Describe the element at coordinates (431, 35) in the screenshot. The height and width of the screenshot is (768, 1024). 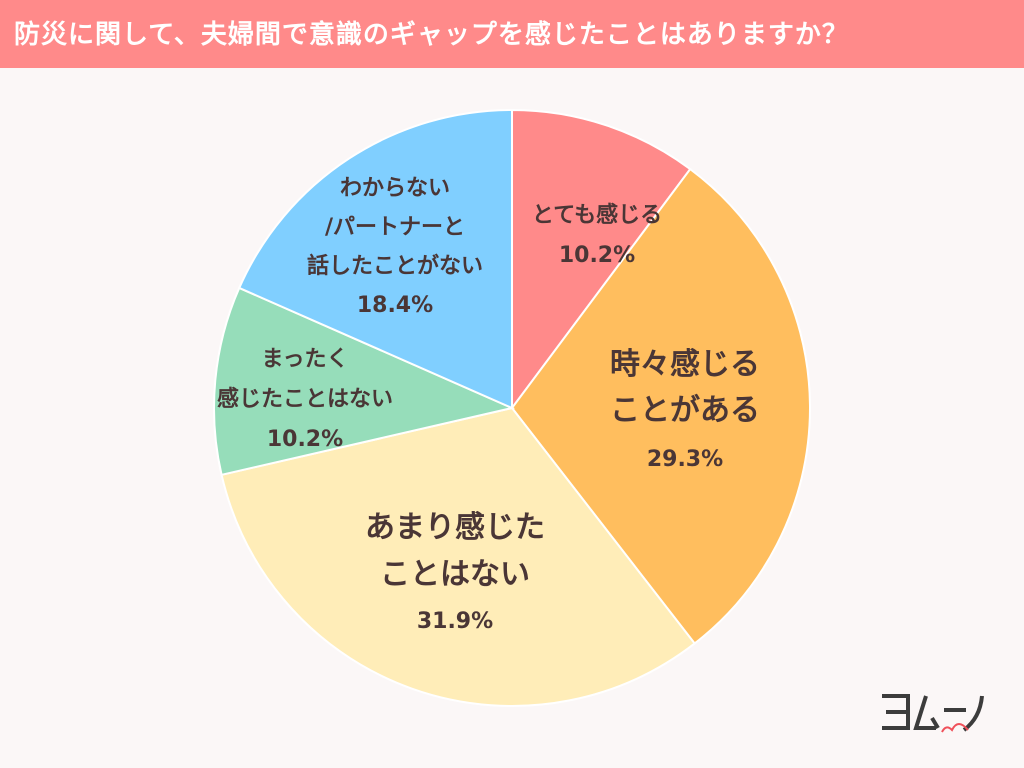
I see `chart-title: 防災に関して、夫婦間で意識のギャップを感じたことはありますか？` at that location.